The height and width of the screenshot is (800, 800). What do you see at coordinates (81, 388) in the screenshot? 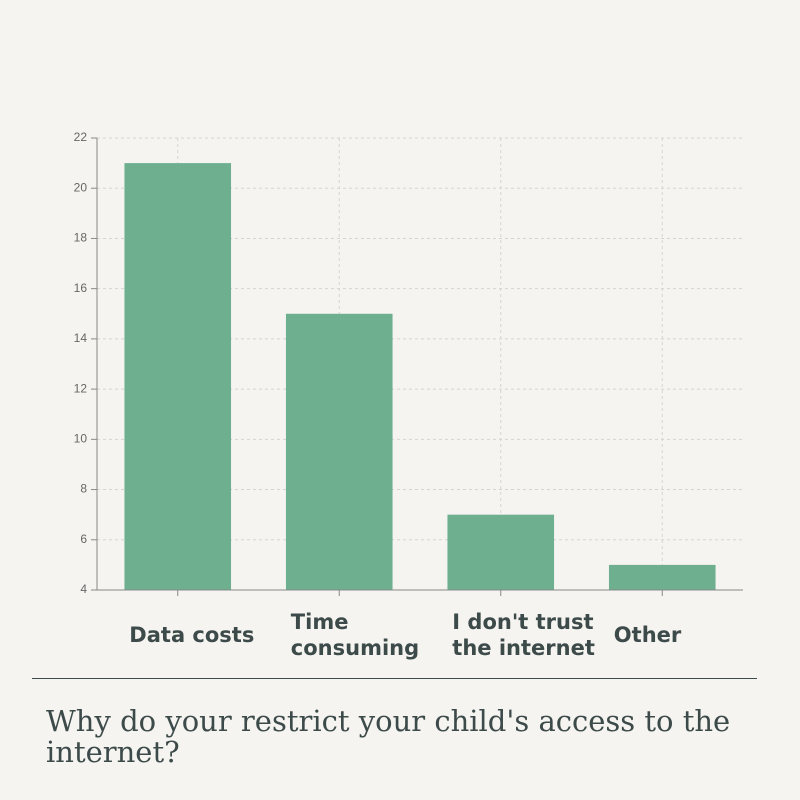
I see `y-tick-label: 12` at bounding box center [81, 388].